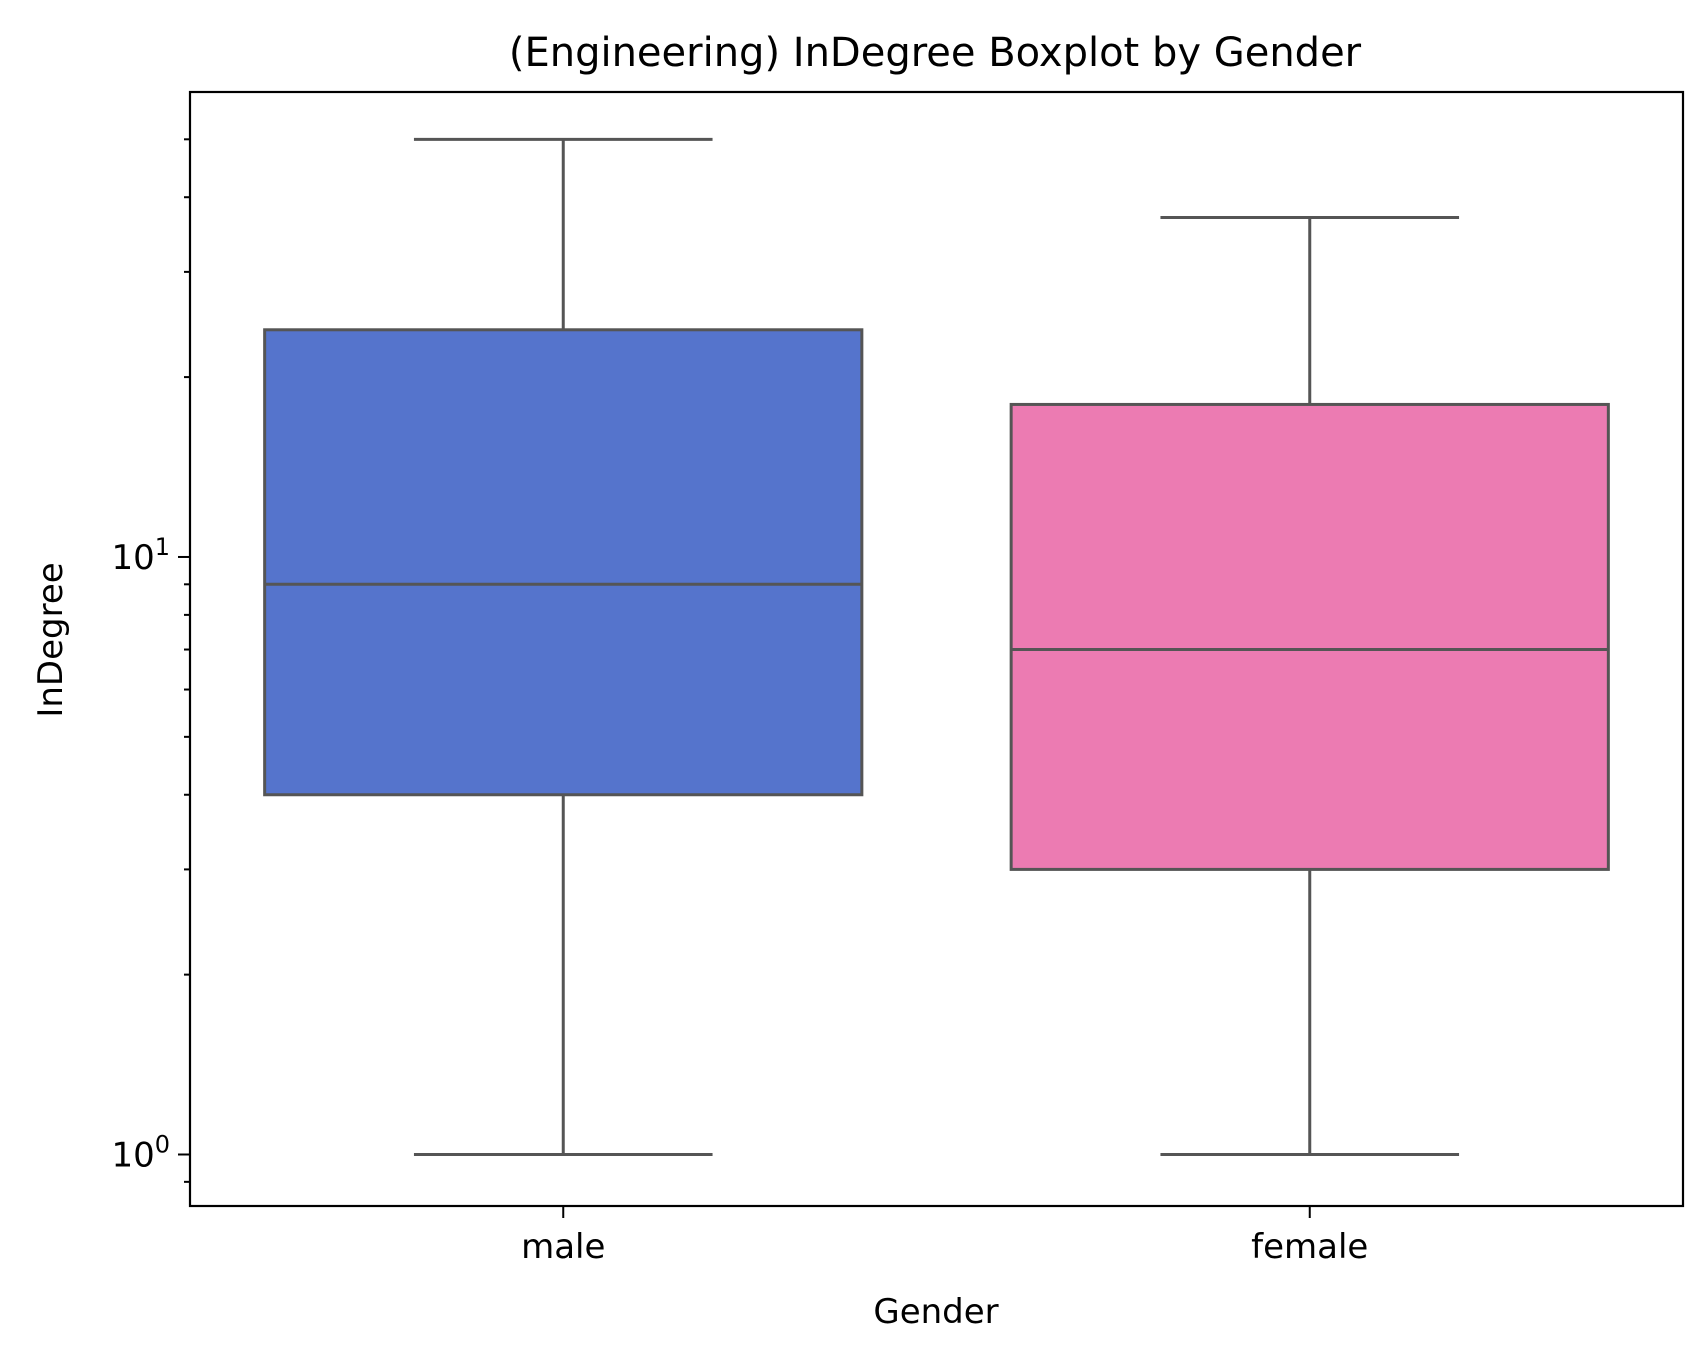 This screenshot has width=1705, height=1357. Describe the element at coordinates (1309, 1247) in the screenshot. I see `x-tick-label-female: female` at that location.